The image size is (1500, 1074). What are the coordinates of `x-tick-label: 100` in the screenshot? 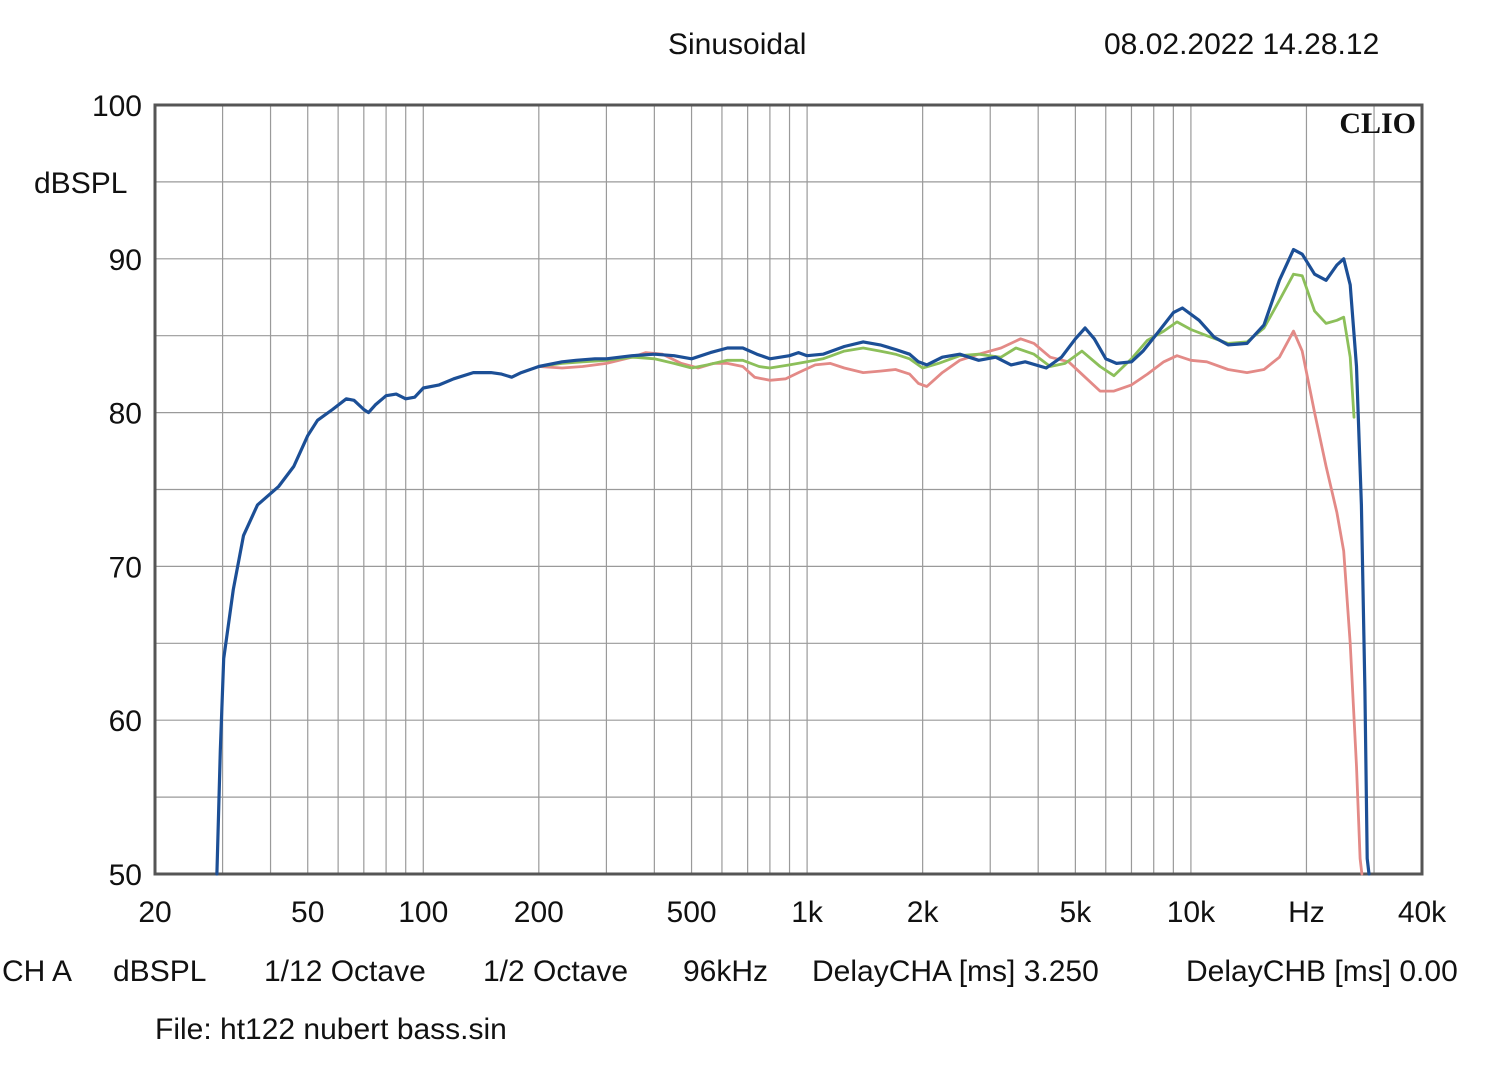 It's located at (423, 912).